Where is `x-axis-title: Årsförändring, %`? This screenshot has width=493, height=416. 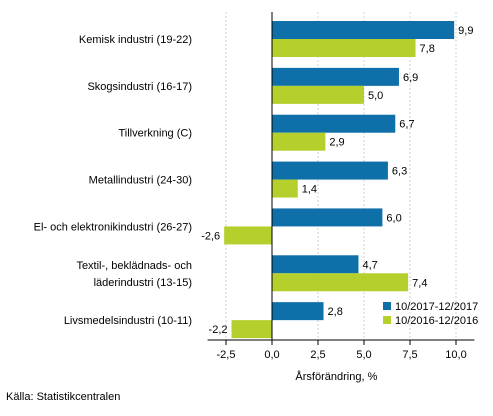 x-axis-title: Årsförändring, % is located at coordinates (336, 376).